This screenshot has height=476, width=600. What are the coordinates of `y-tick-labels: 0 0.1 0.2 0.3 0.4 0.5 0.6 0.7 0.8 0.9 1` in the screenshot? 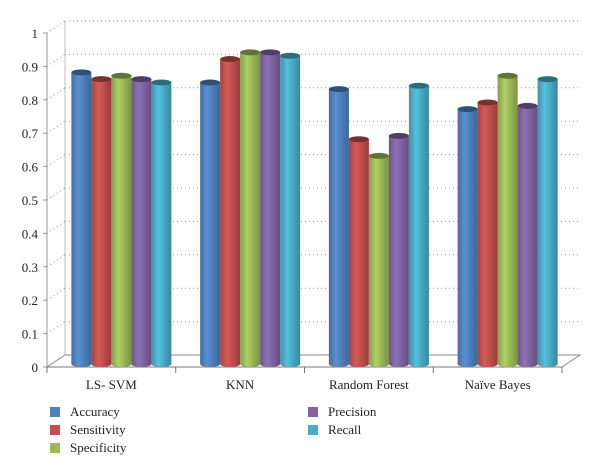 It's located at (30, 200).